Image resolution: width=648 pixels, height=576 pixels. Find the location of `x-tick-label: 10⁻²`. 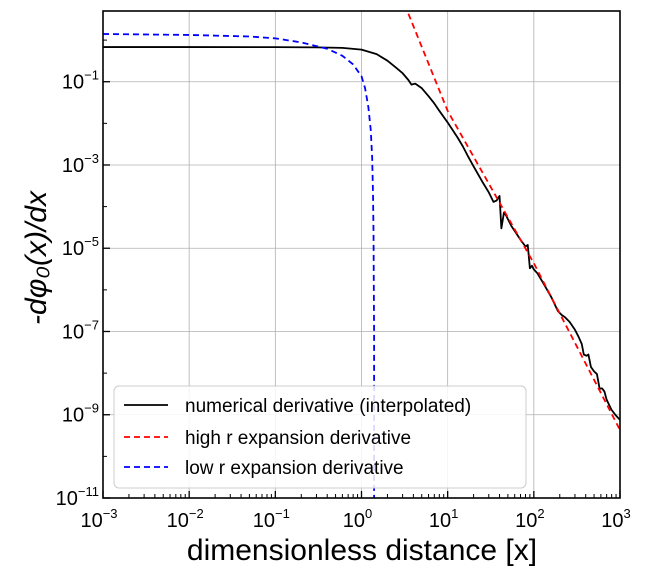

x-tick-label: 10⁻² is located at coordinates (185, 519).